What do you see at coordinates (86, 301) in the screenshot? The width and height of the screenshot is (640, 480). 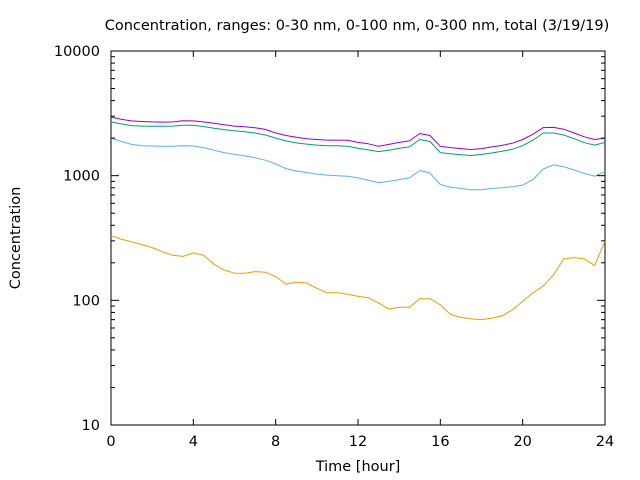 I see `y-tick-label: 100` at bounding box center [86, 301].